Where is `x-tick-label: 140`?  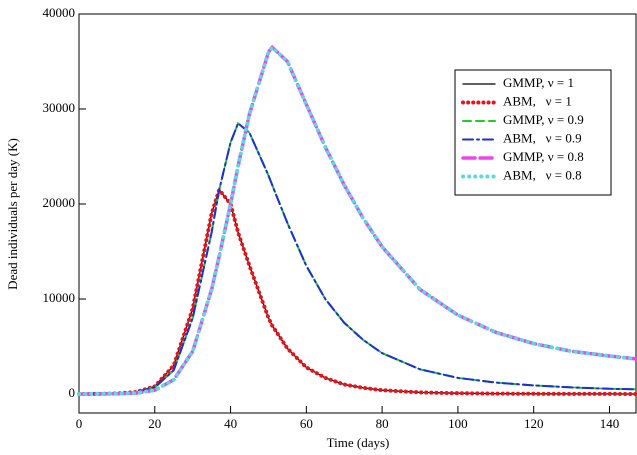 x-tick-label: 140 is located at coordinates (610, 423).